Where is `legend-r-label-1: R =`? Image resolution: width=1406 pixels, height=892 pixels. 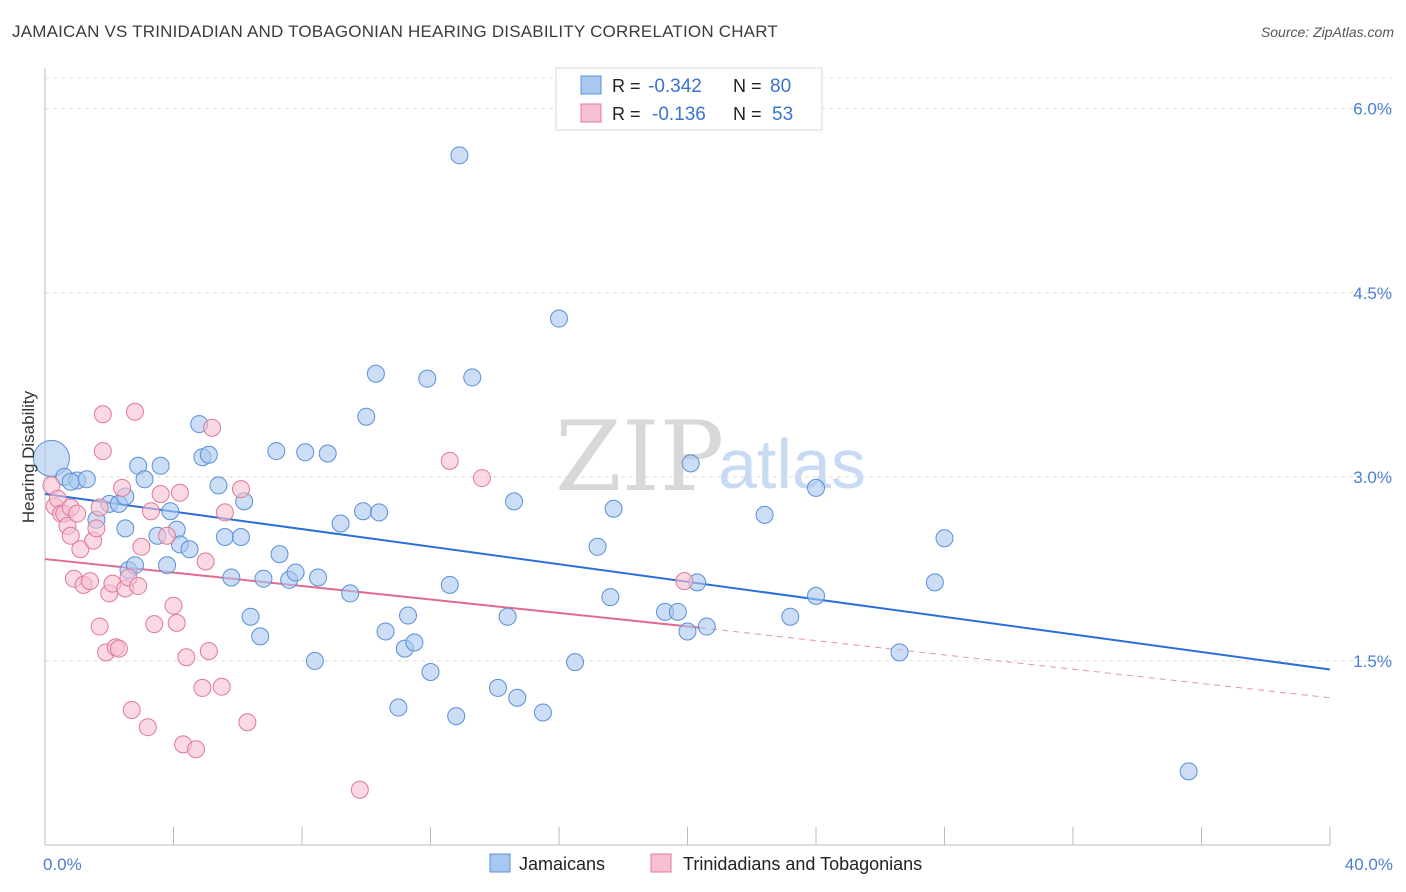
legend-r-label-1: R = is located at coordinates (626, 86).